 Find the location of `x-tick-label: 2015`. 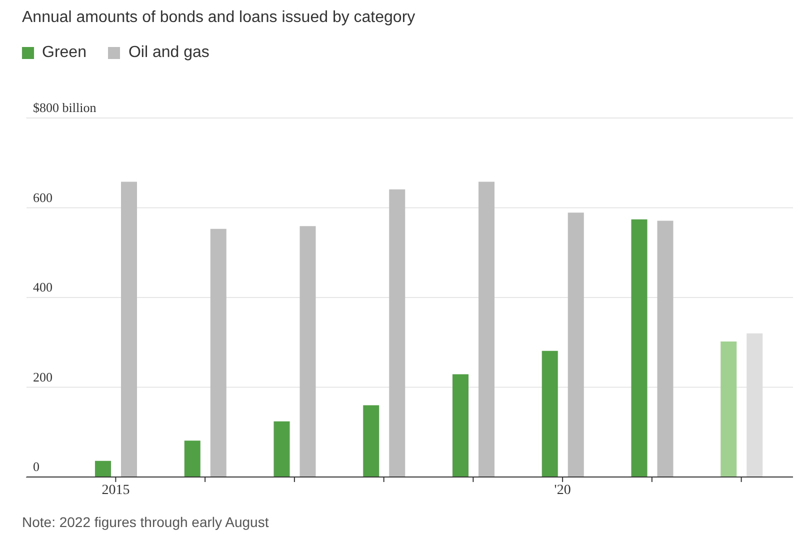

x-tick-label: 2015 is located at coordinates (116, 490).